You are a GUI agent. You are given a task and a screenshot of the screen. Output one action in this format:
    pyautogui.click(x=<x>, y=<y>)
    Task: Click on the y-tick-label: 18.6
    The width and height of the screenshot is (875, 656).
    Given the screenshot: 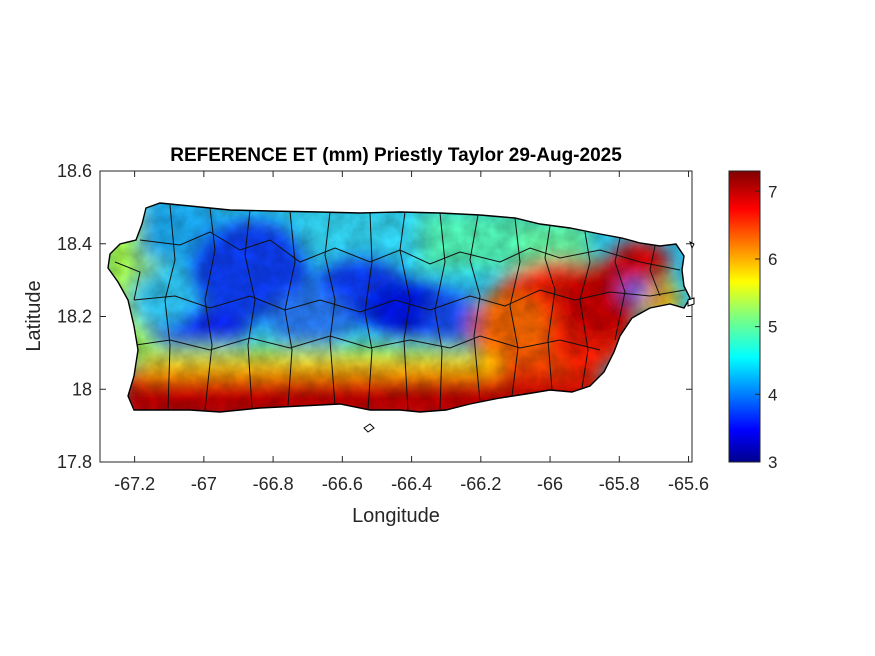 What is the action you would take?
    pyautogui.click(x=74, y=171)
    